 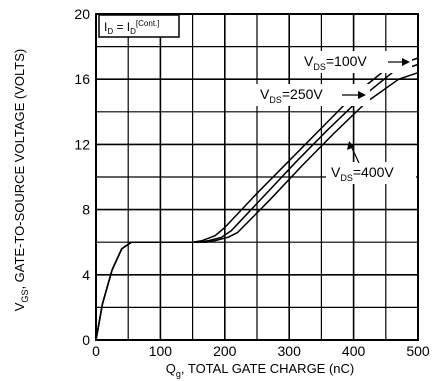 What do you see at coordinates (86, 210) in the screenshot?
I see `y-tick-label: 8` at bounding box center [86, 210].